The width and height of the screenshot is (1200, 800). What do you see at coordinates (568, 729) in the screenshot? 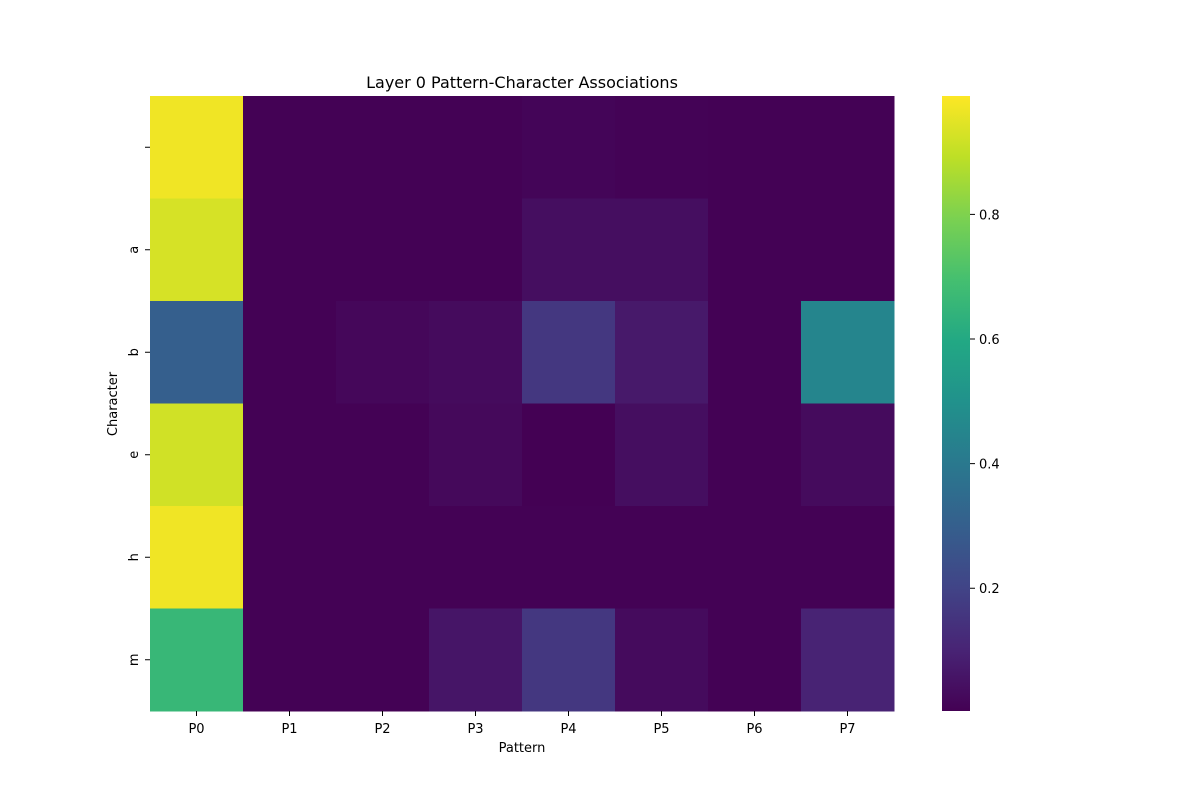
I see `x-tick-label: P4` at bounding box center [568, 729].